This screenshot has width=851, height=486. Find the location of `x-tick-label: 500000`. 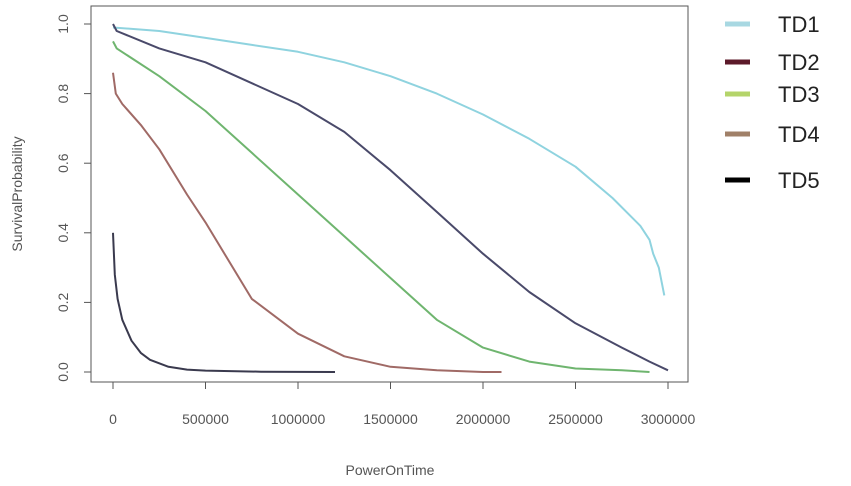

x-tick-label: 500000 is located at coordinates (205, 419).